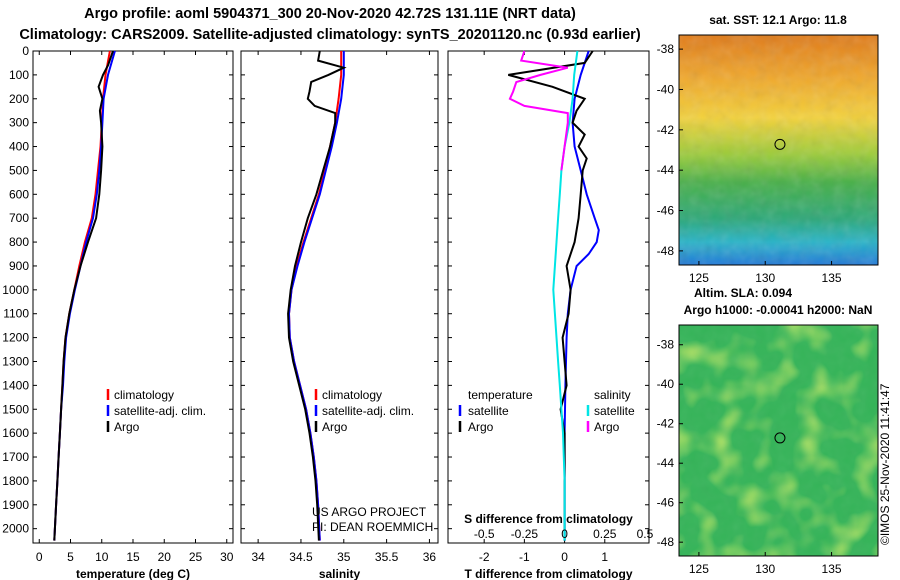  What do you see at coordinates (885, 464) in the screenshot?
I see `copyright-label: ©IMOS 25-Nov-2020 11:41:47` at bounding box center [885, 464].